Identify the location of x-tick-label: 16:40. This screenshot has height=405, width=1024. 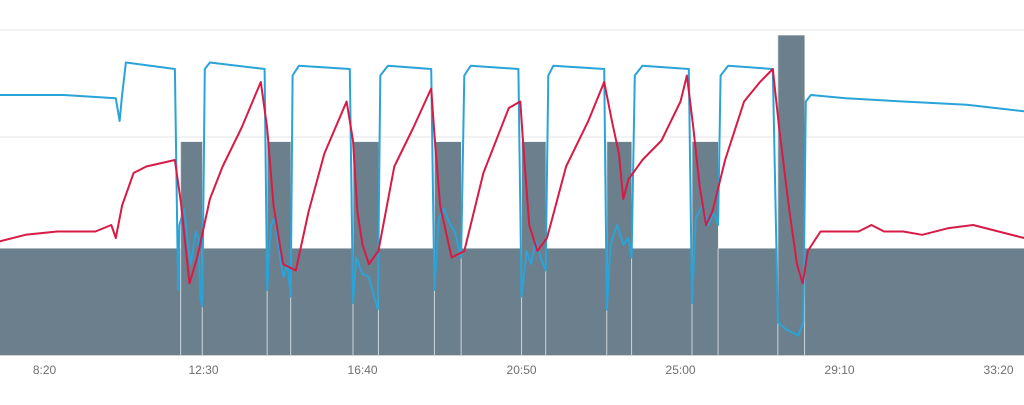
(363, 370).